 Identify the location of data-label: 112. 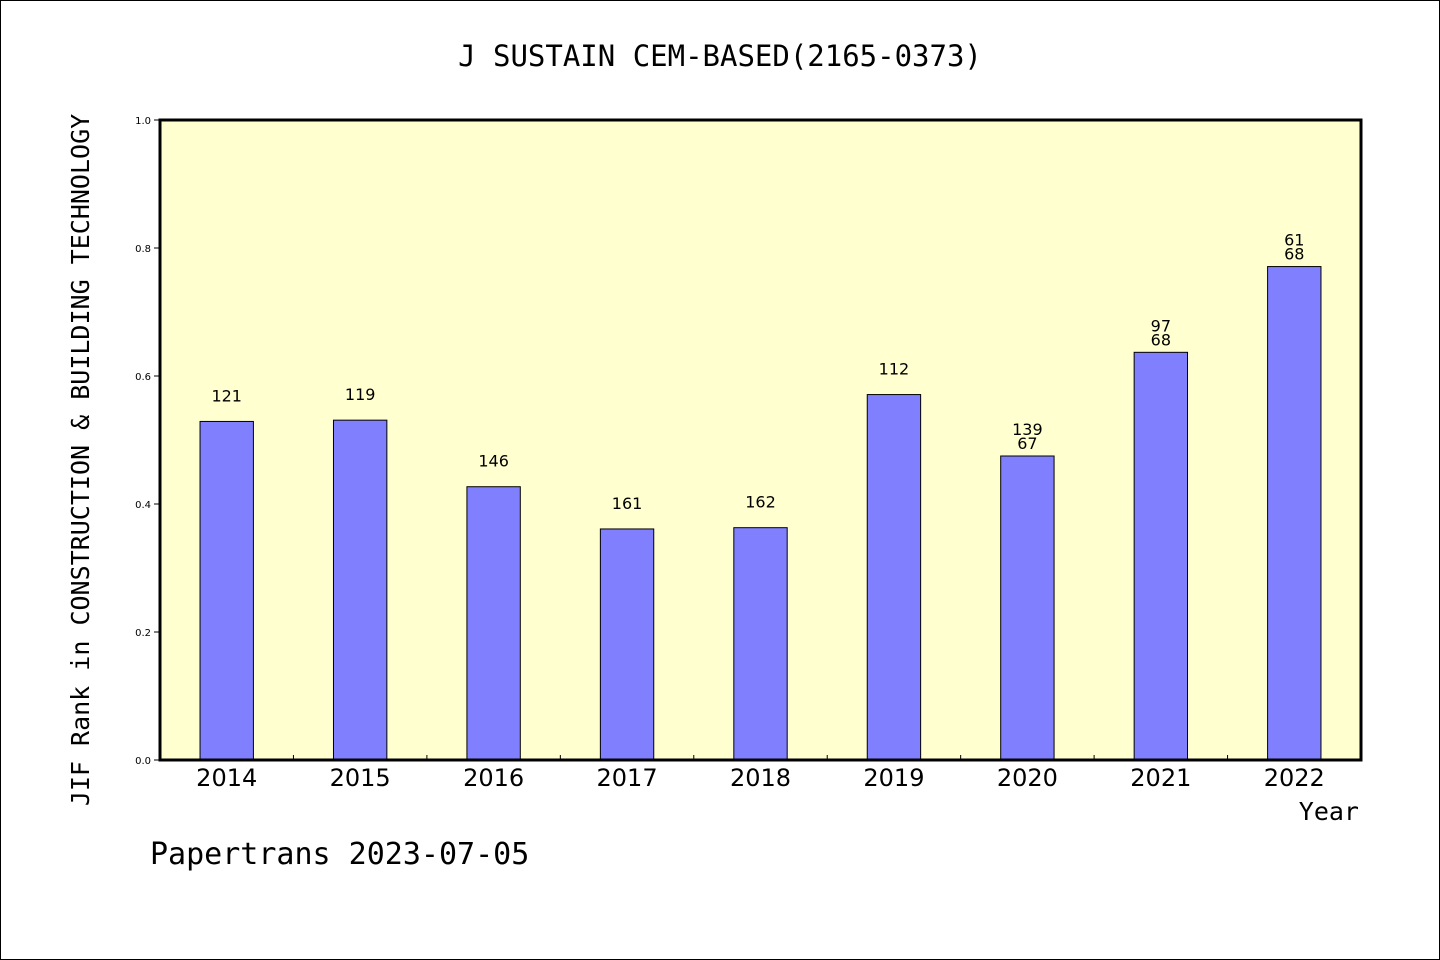
(894, 369).